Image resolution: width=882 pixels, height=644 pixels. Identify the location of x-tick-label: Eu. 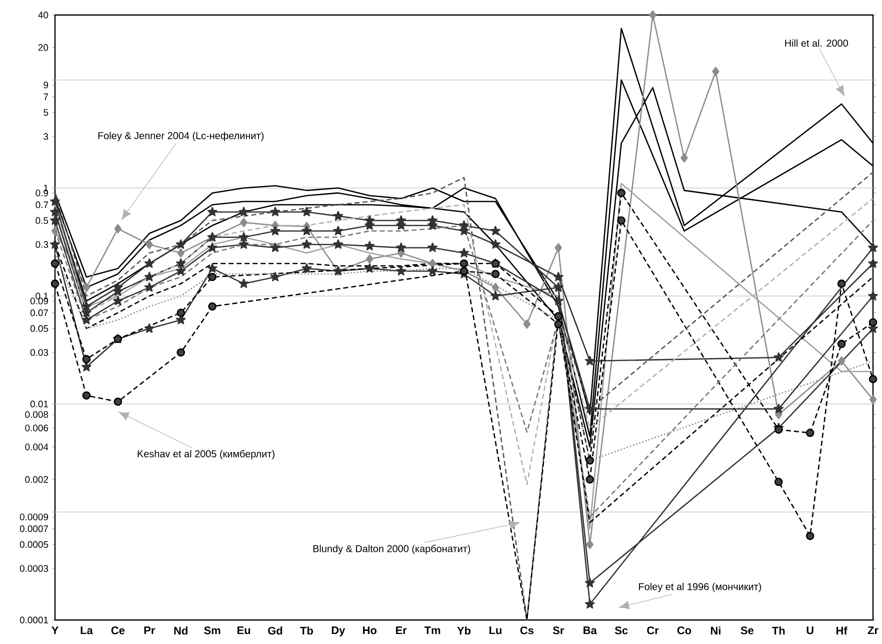
(244, 630).